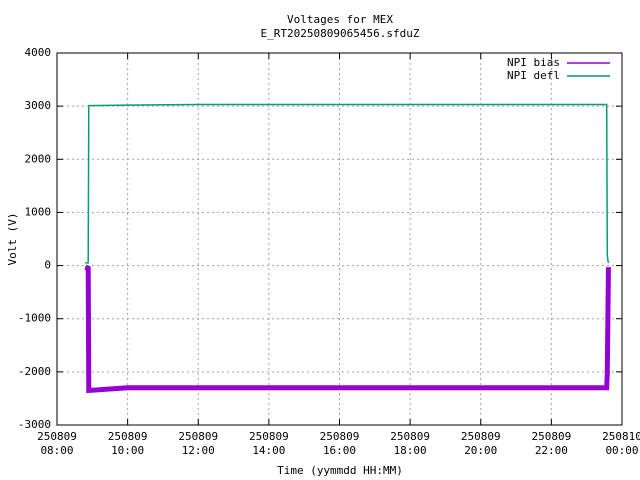 The width and height of the screenshot is (640, 480). What do you see at coordinates (621, 443) in the screenshot?
I see `x-tick-label: 250810 00:00` at bounding box center [621, 443].